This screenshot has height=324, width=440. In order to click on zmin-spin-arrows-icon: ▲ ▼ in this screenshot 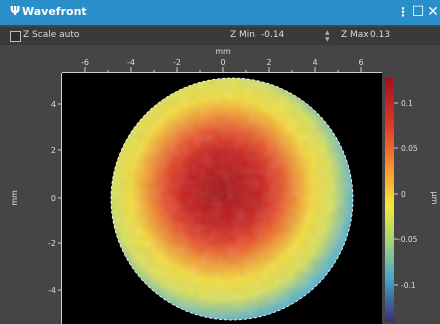, I will do `click(327, 36)`.